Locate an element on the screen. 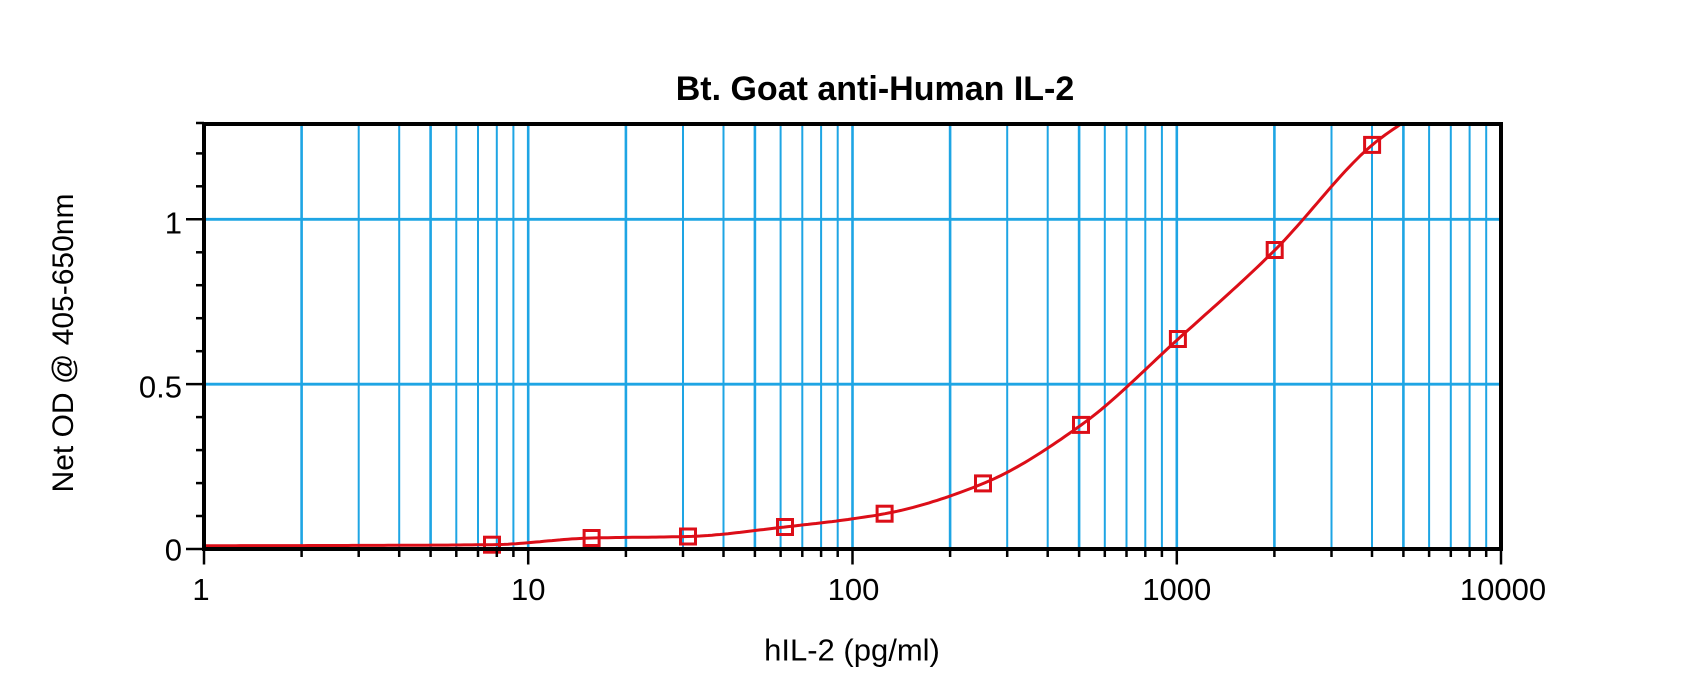  svg-text: 0 is located at coordinates (173, 550).